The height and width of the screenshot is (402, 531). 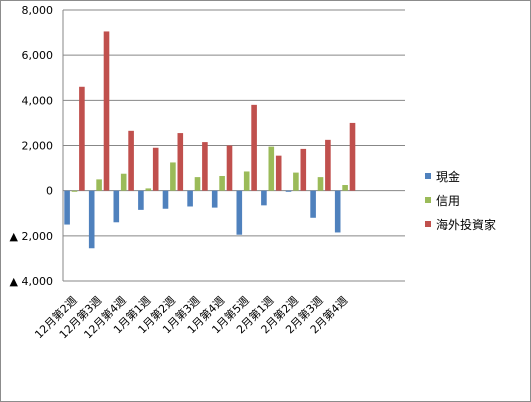 I want to click on bar-現金-12月第3週, so click(x=91, y=219).